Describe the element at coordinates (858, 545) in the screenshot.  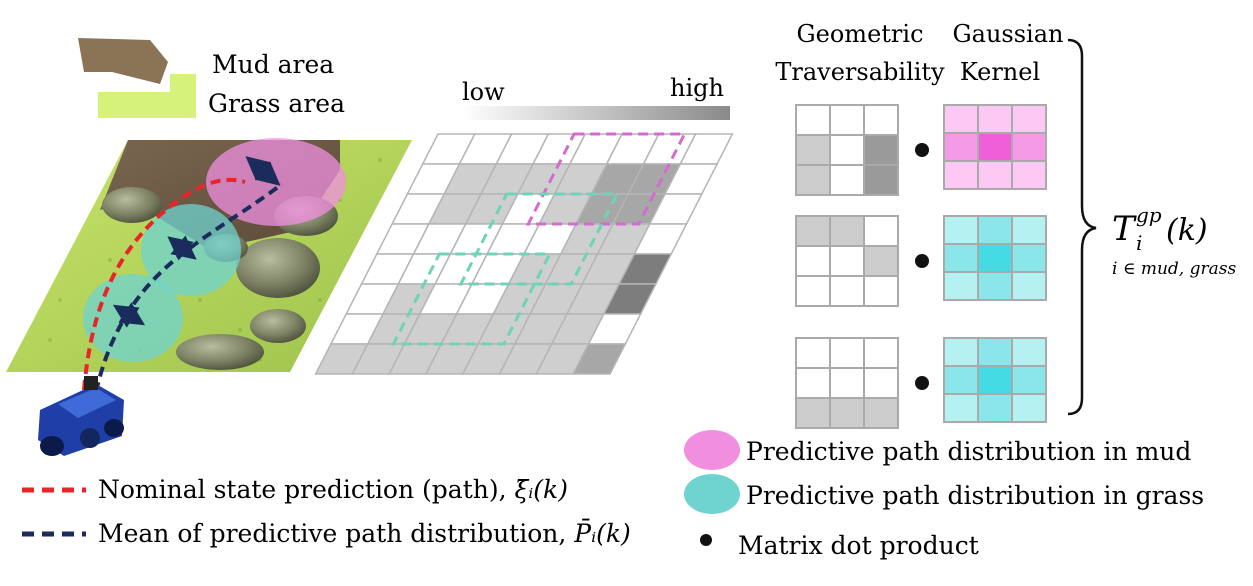
I see `dot-product-legend-label: Matrix dot product` at that location.